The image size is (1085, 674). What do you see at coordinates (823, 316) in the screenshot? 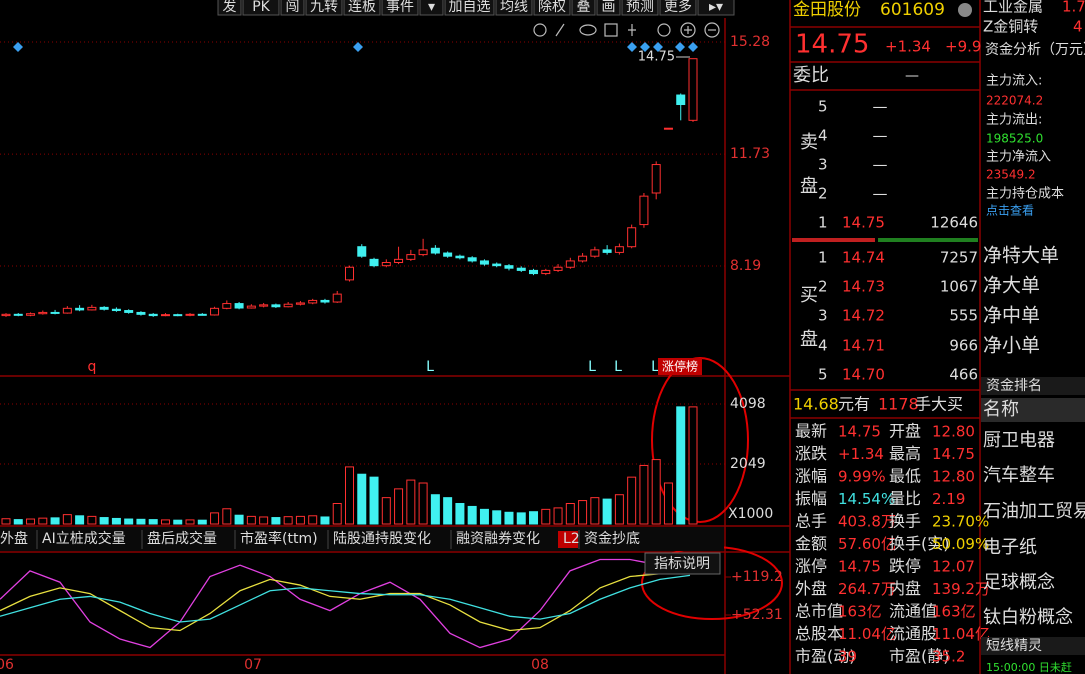
I see `book-level: 3` at bounding box center [823, 316].